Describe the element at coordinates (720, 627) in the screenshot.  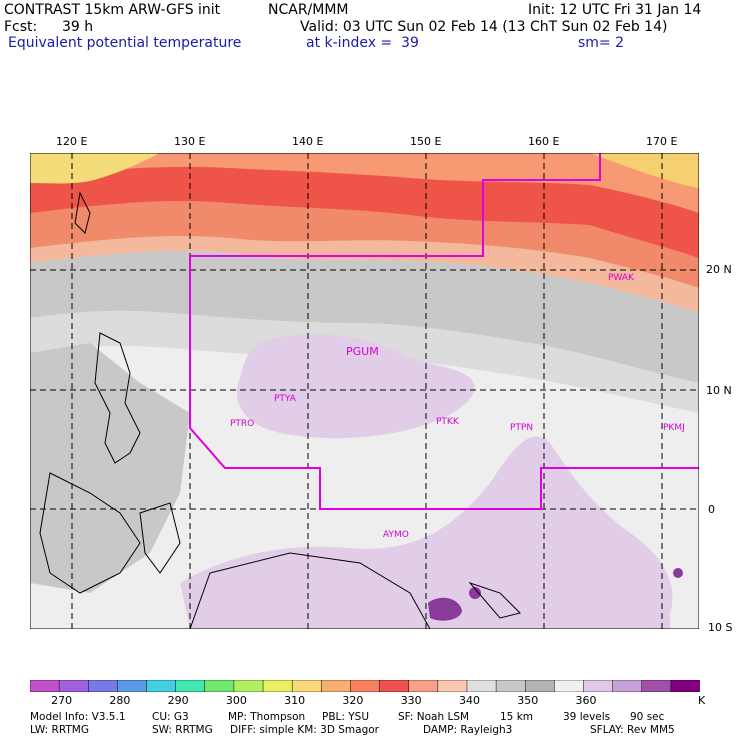
I see `lat-label-10s: 10 S` at that location.